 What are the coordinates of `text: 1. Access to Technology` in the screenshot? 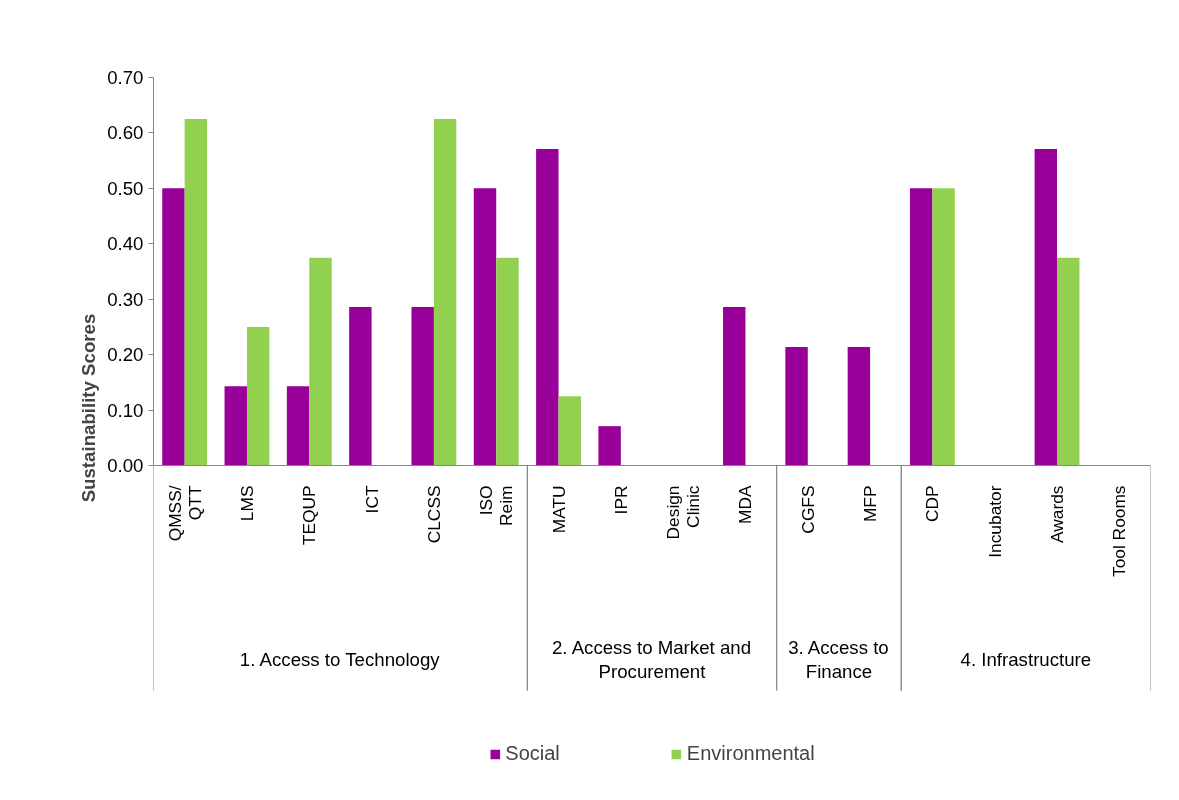 It's located at (340, 659).